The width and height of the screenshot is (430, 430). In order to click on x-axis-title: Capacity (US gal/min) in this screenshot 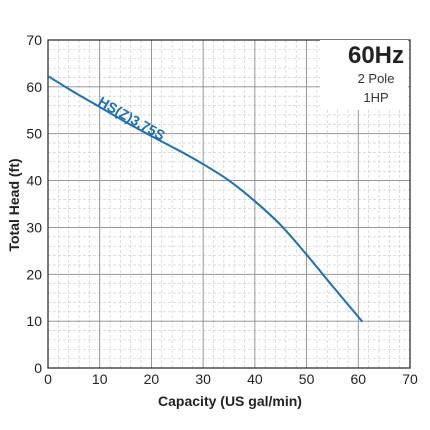, I will do `click(230, 401)`.